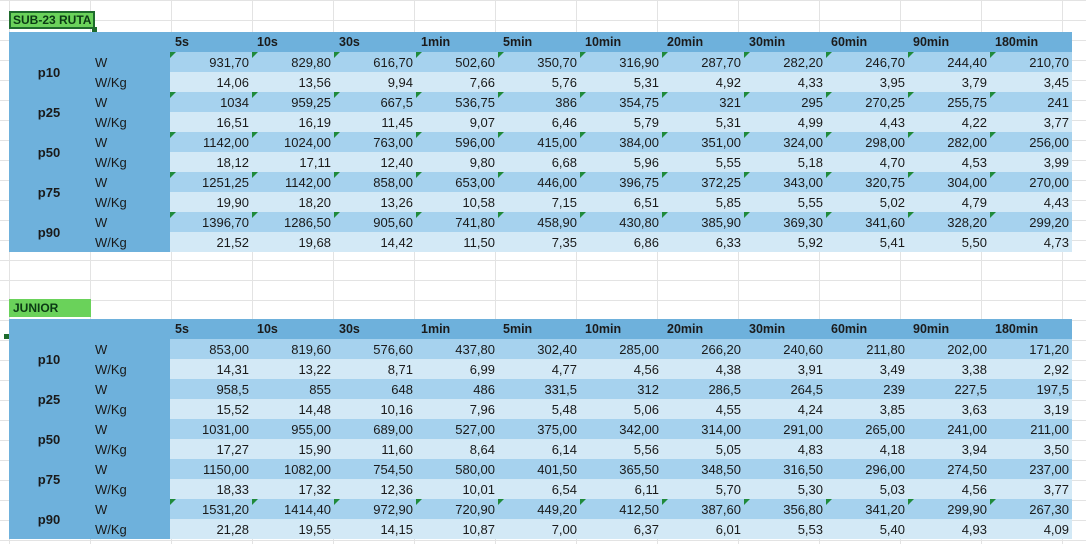 The width and height of the screenshot is (1086, 544). I want to click on value-cell: 648, so click(375, 389).